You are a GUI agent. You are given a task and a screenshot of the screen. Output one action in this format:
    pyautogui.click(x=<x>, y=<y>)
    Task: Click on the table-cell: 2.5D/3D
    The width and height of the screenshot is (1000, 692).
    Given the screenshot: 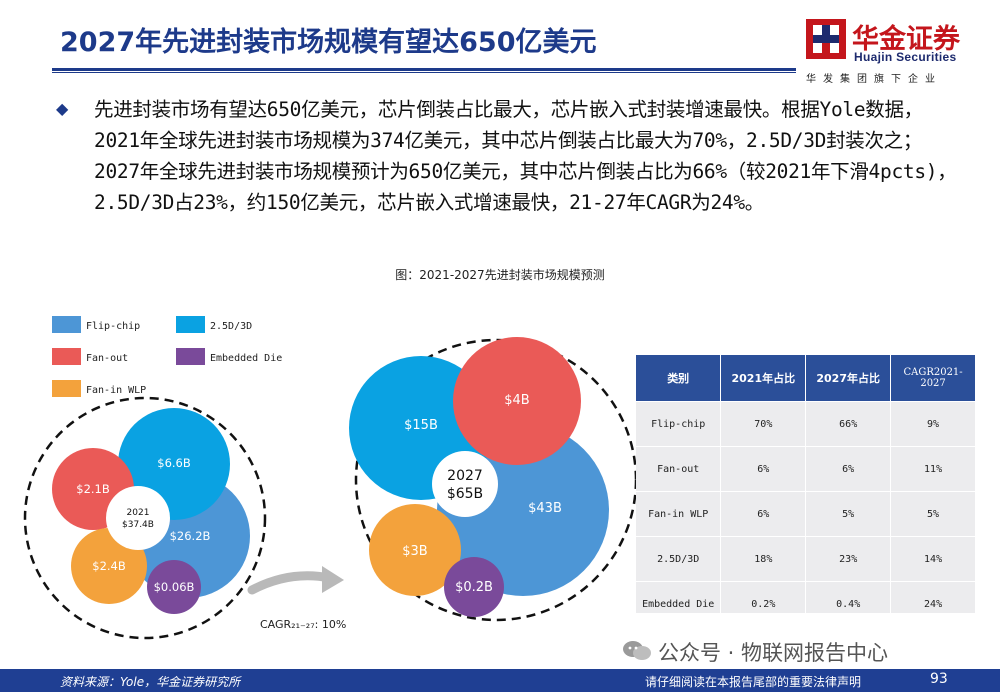 What is the action you would take?
    pyautogui.click(x=679, y=559)
    